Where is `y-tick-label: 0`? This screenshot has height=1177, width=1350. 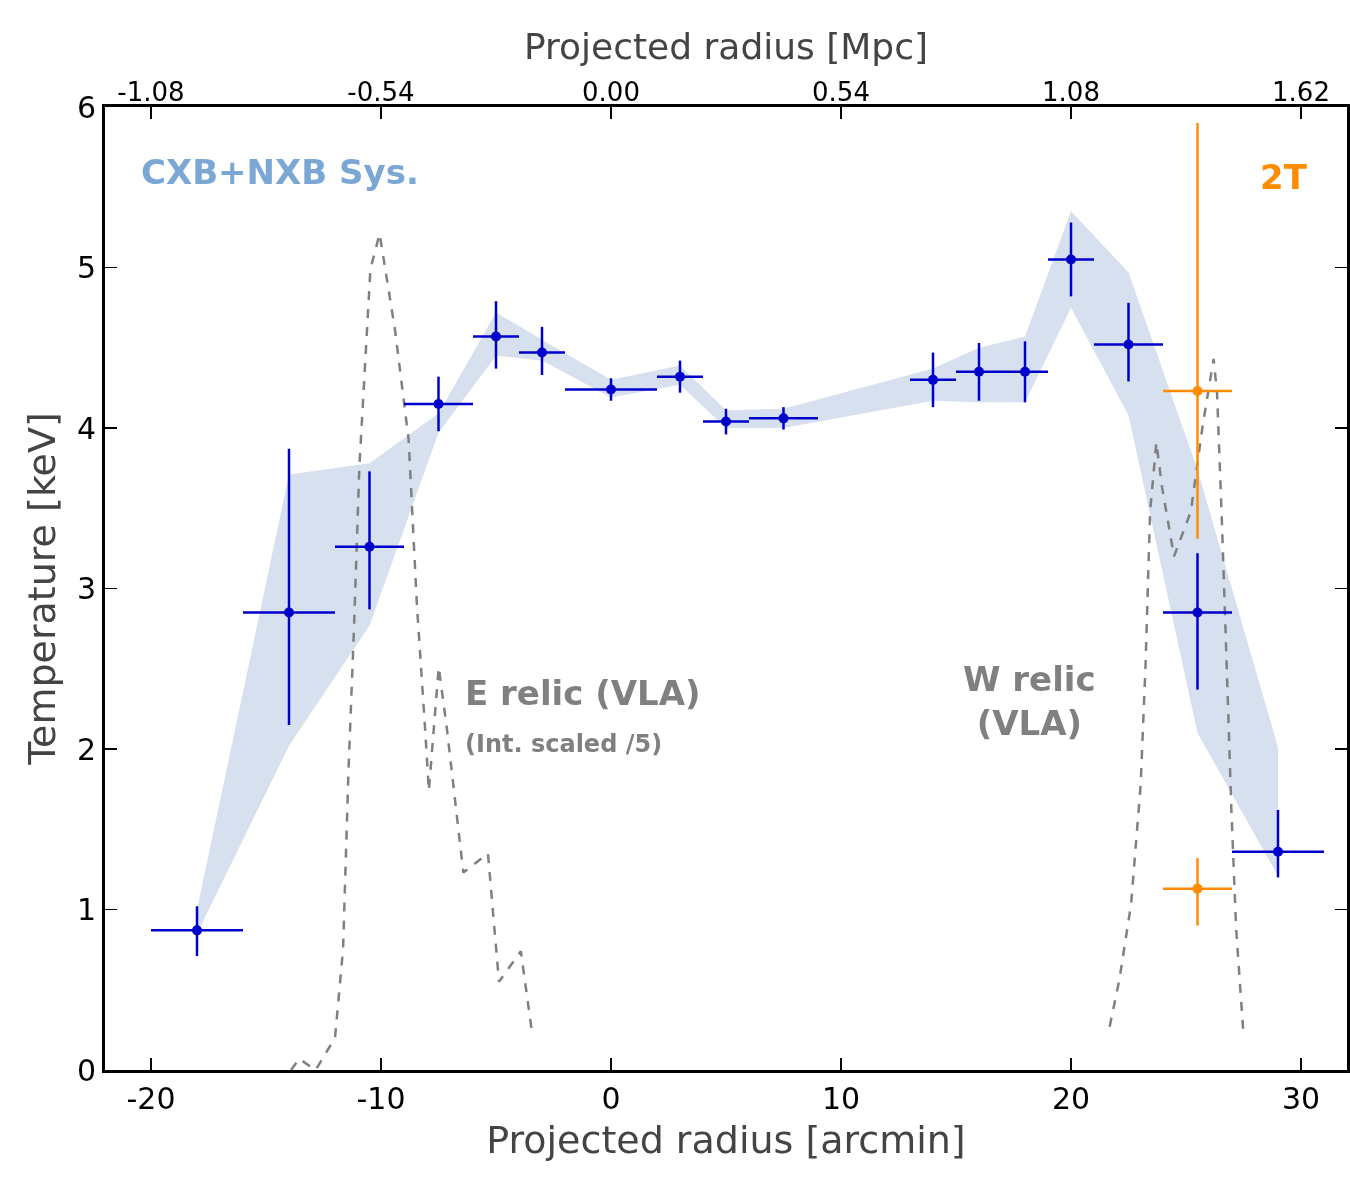 y-tick-label: 0 is located at coordinates (86, 1070).